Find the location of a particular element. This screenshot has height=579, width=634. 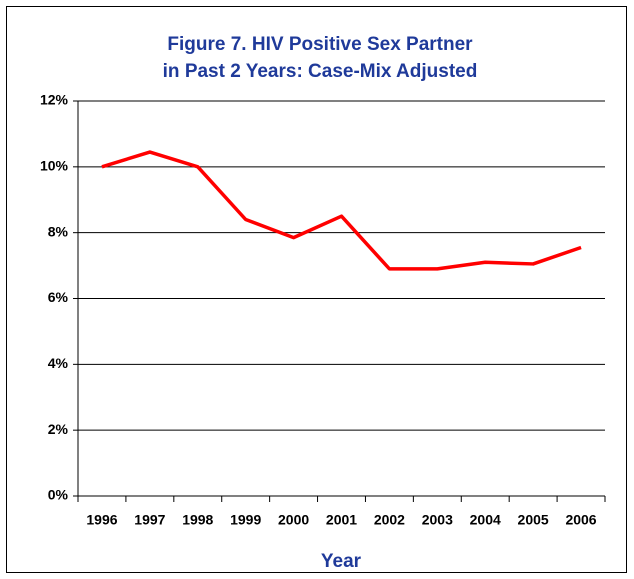

x-tick-label: 2000 is located at coordinates (293, 520).